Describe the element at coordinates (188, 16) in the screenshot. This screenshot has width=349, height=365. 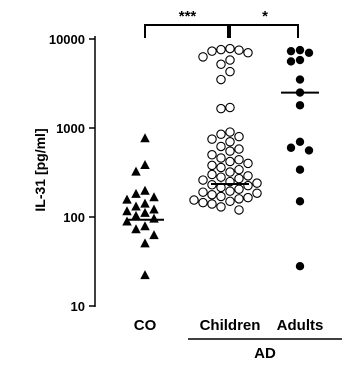
I see `significance-label: ***` at that location.